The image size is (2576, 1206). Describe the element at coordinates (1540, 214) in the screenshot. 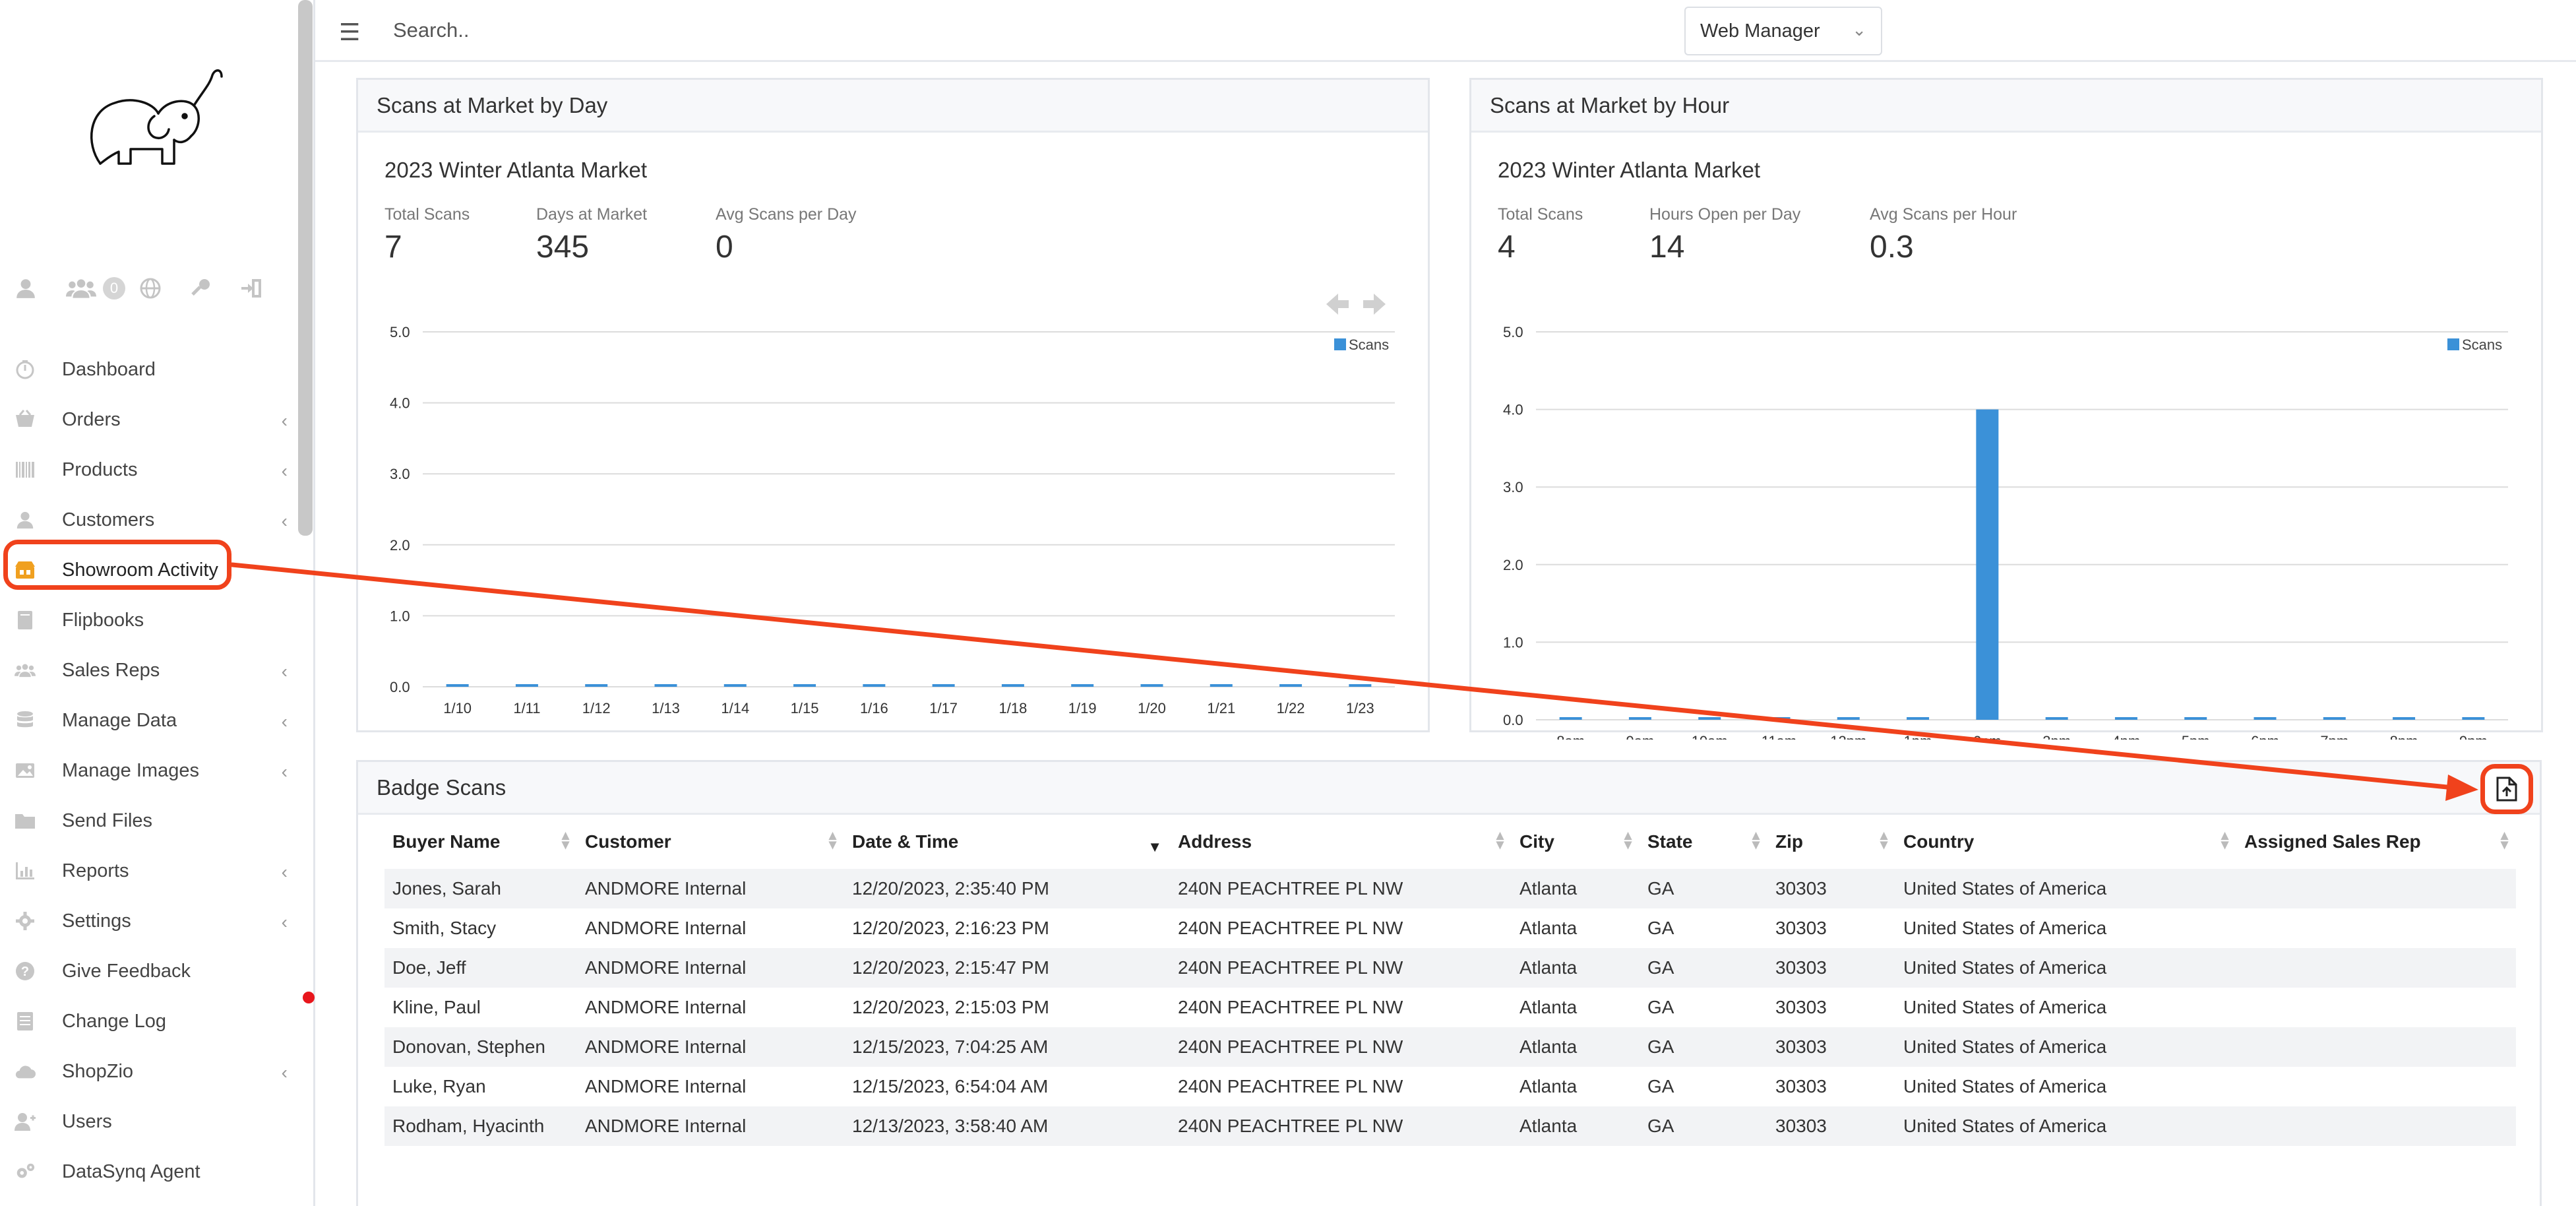

I see `stat-label: Total Scans` at that location.